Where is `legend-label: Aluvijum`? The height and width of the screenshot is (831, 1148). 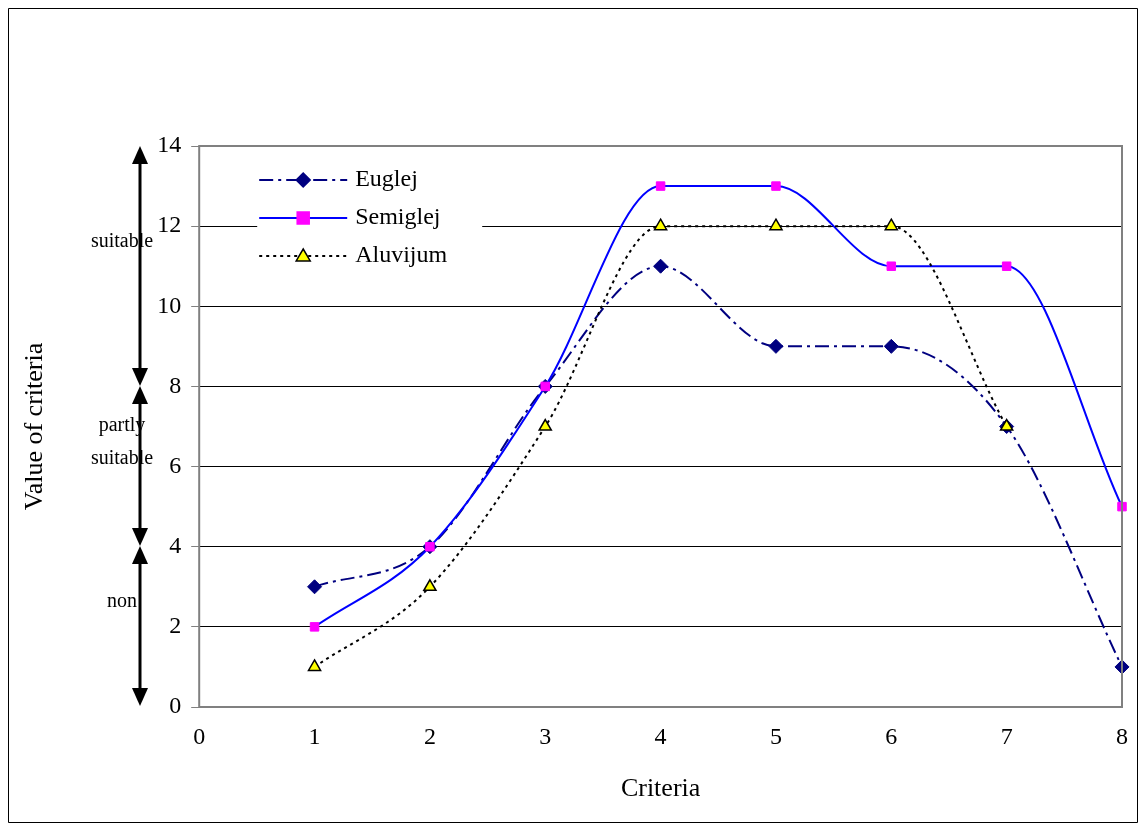
legend-label: Aluvijum is located at coordinates (401, 254).